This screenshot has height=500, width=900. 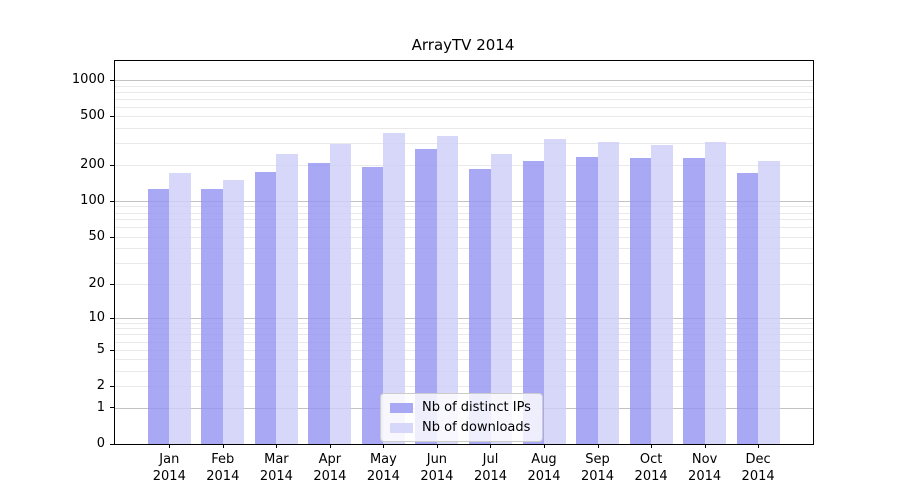 I want to click on bar-distinct-ips-feb, so click(x=212, y=316).